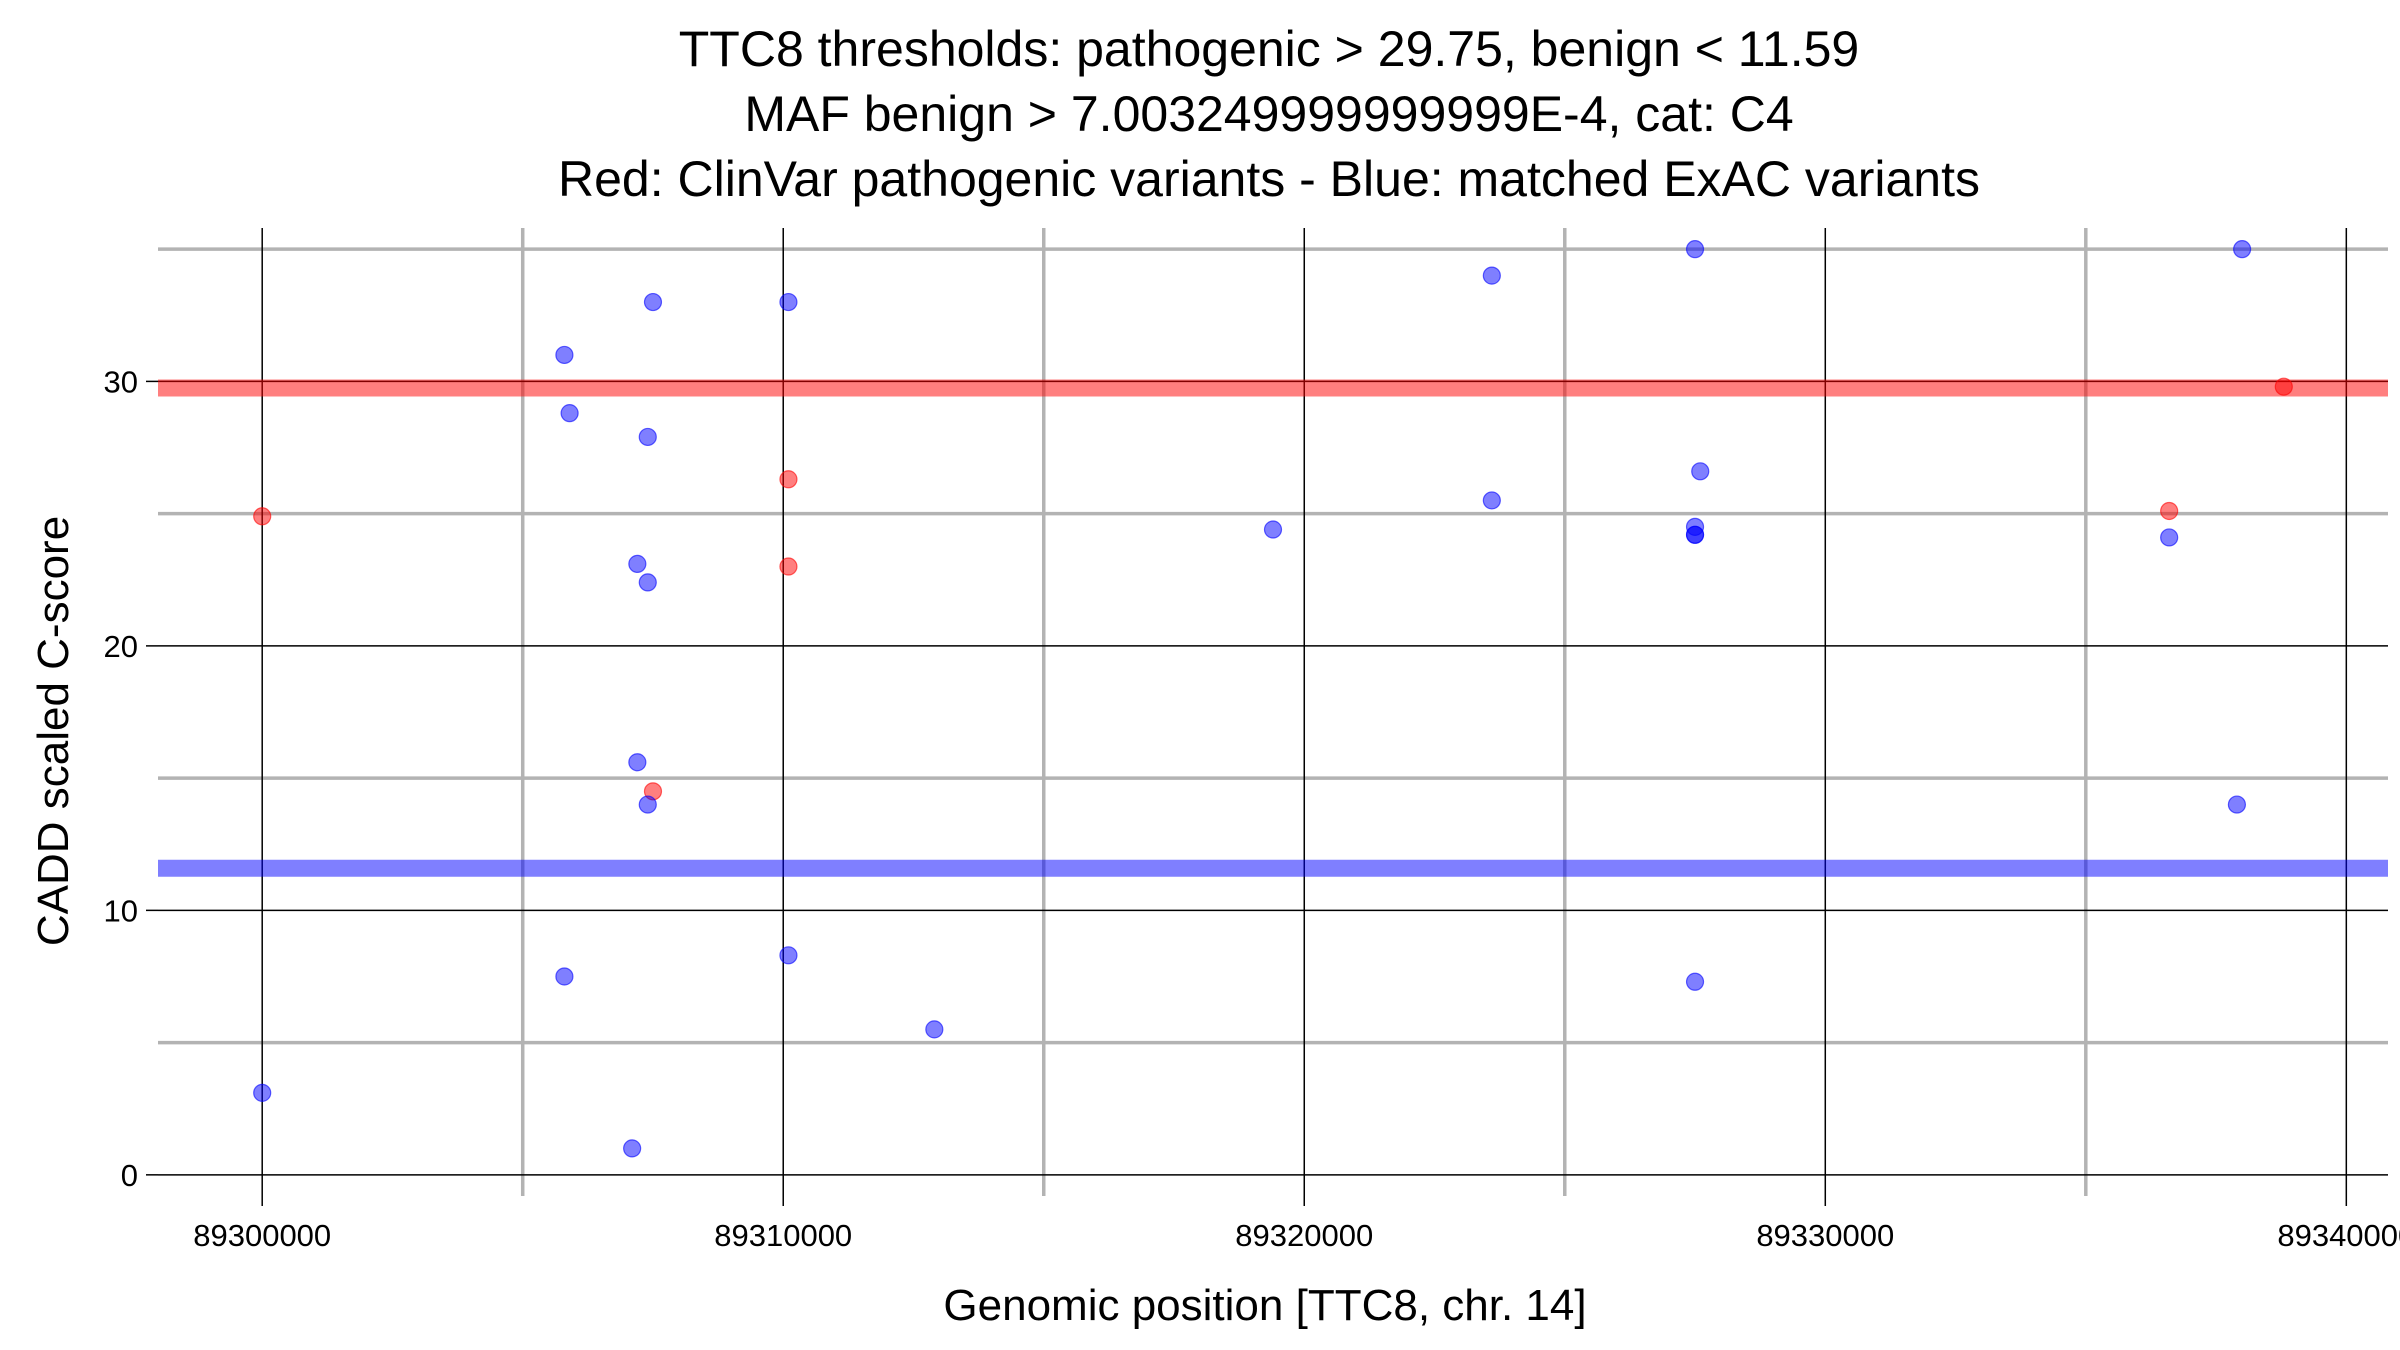 Image resolution: width=2400 pixels, height=1350 pixels. Describe the element at coordinates (121, 646) in the screenshot. I see `y-tick-label: 20` at that location.